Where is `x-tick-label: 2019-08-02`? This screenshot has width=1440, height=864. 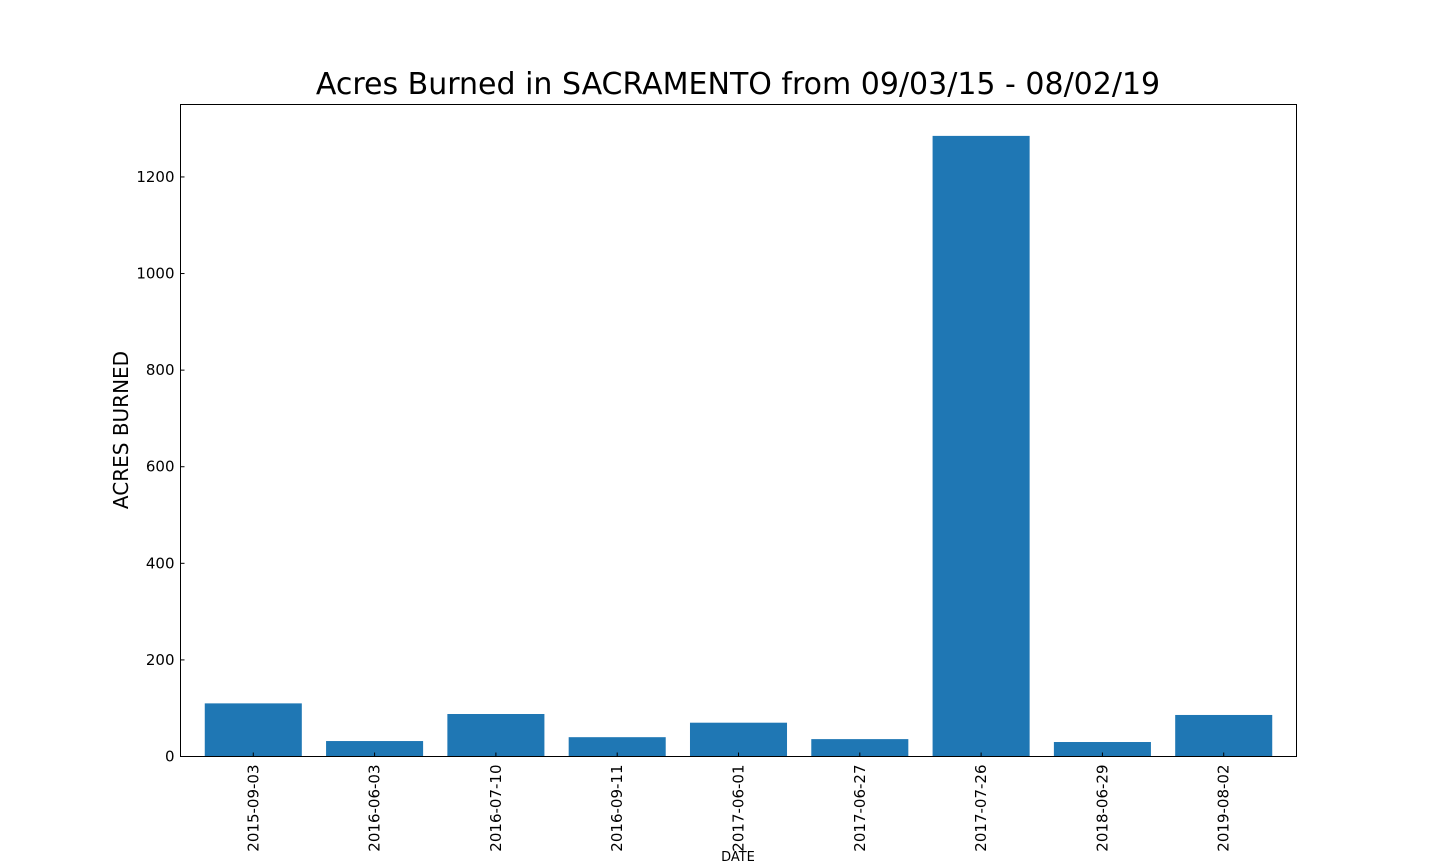 x-tick-label: 2019-08-02 is located at coordinates (1224, 808).